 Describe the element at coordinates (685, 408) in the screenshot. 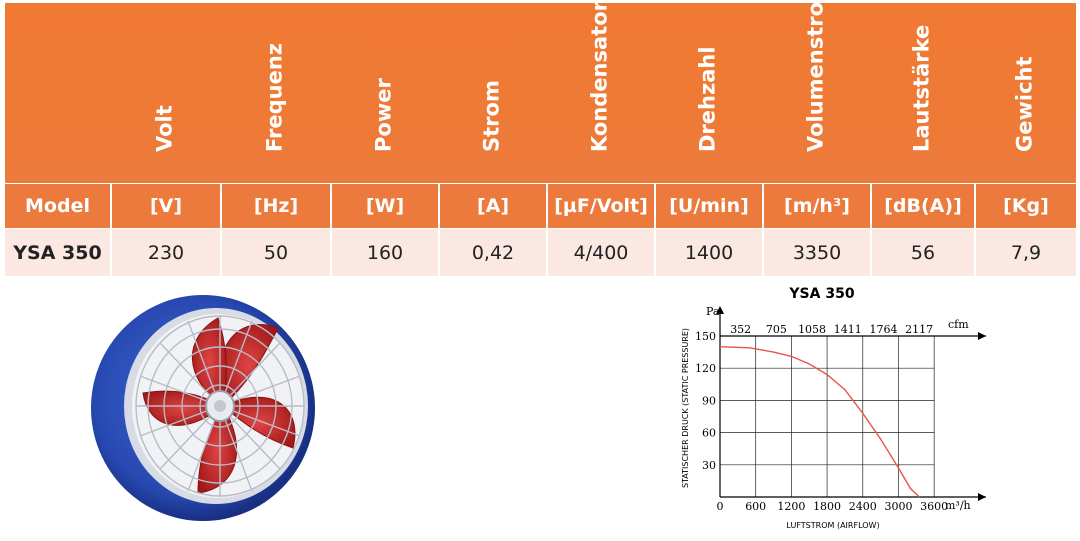

I see `y-axis-title: STATISCHER DRUCK (STATIC PRESSURE)` at that location.